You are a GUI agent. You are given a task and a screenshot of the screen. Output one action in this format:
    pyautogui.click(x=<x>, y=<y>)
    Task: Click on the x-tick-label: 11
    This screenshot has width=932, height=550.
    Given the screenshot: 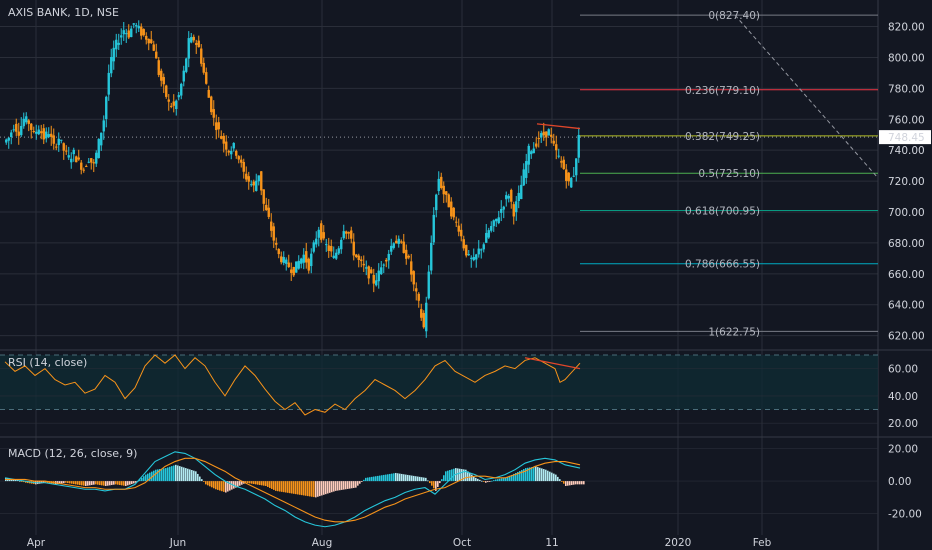 What is the action you would take?
    pyautogui.click(x=551, y=543)
    